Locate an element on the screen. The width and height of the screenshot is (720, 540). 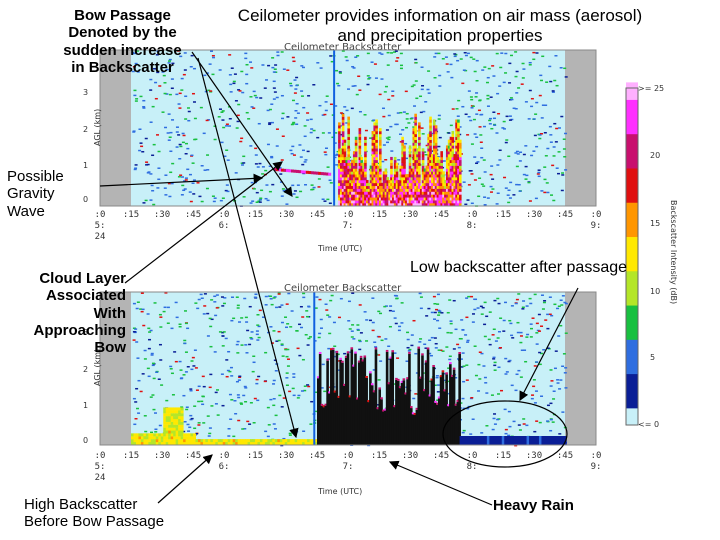
colorbar-tick-5: 5 is located at coordinates (653, 357).